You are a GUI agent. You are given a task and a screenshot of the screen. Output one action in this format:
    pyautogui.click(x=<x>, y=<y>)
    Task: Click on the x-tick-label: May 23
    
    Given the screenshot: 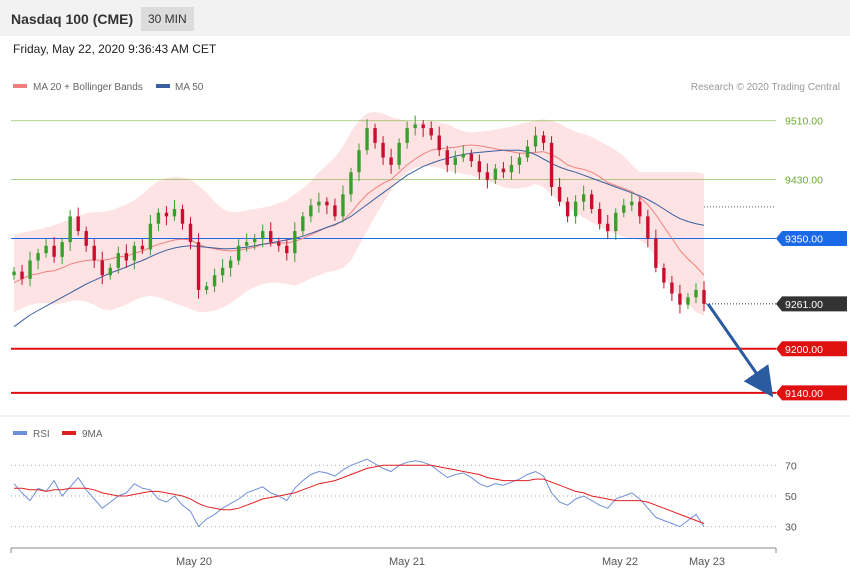 What is the action you would take?
    pyautogui.click(x=707, y=562)
    